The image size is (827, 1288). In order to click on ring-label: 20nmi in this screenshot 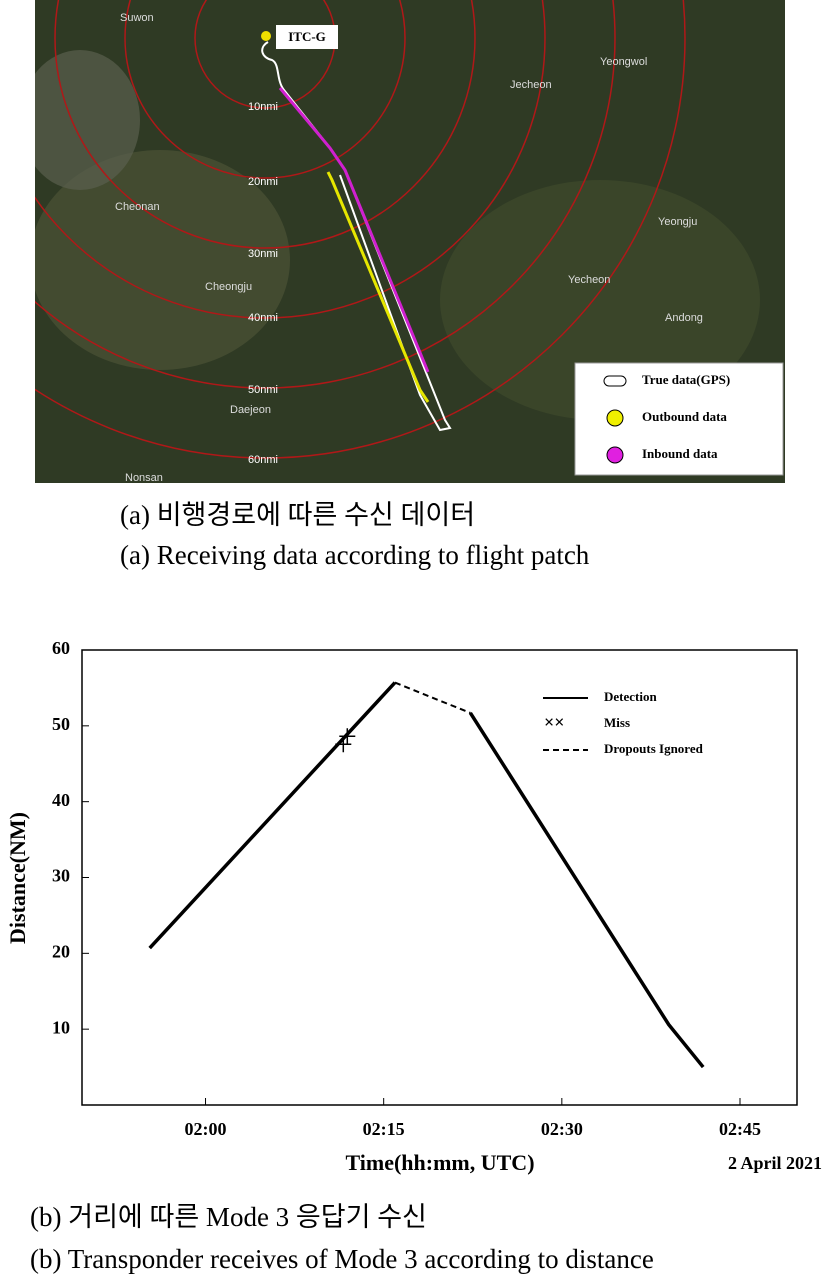, I will do `click(263, 182)`.